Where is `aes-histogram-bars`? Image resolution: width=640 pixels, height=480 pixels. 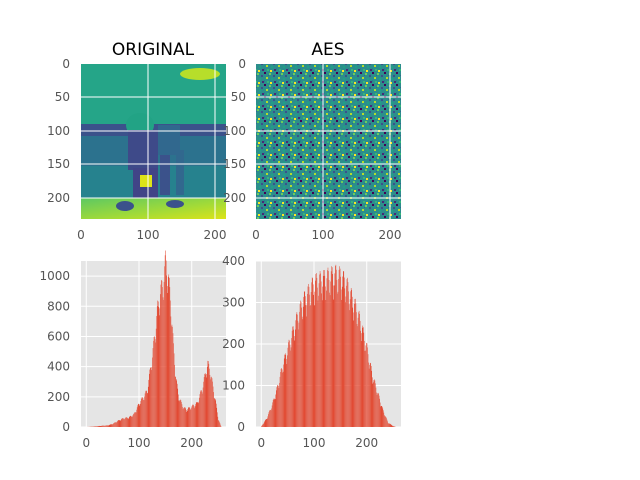 aes-histogram-bars is located at coordinates (328, 345).